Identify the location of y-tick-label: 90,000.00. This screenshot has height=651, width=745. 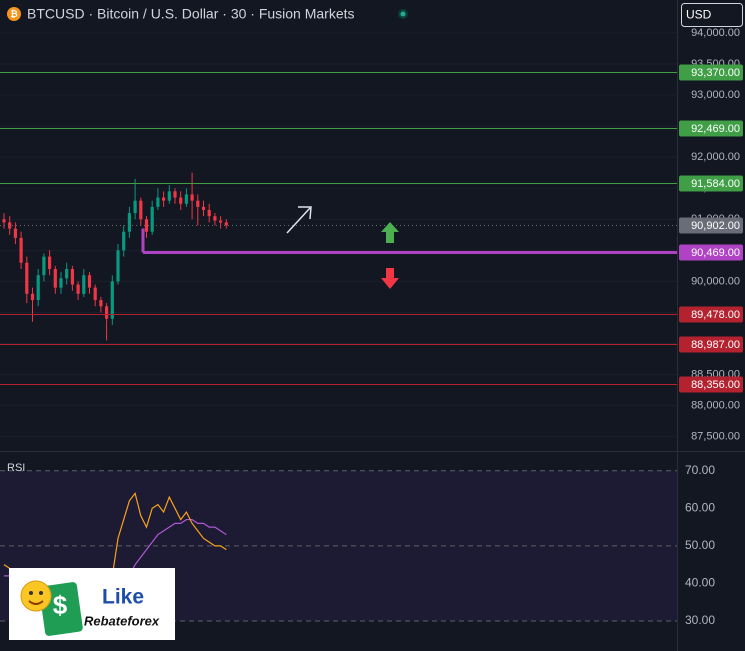
(715, 281).